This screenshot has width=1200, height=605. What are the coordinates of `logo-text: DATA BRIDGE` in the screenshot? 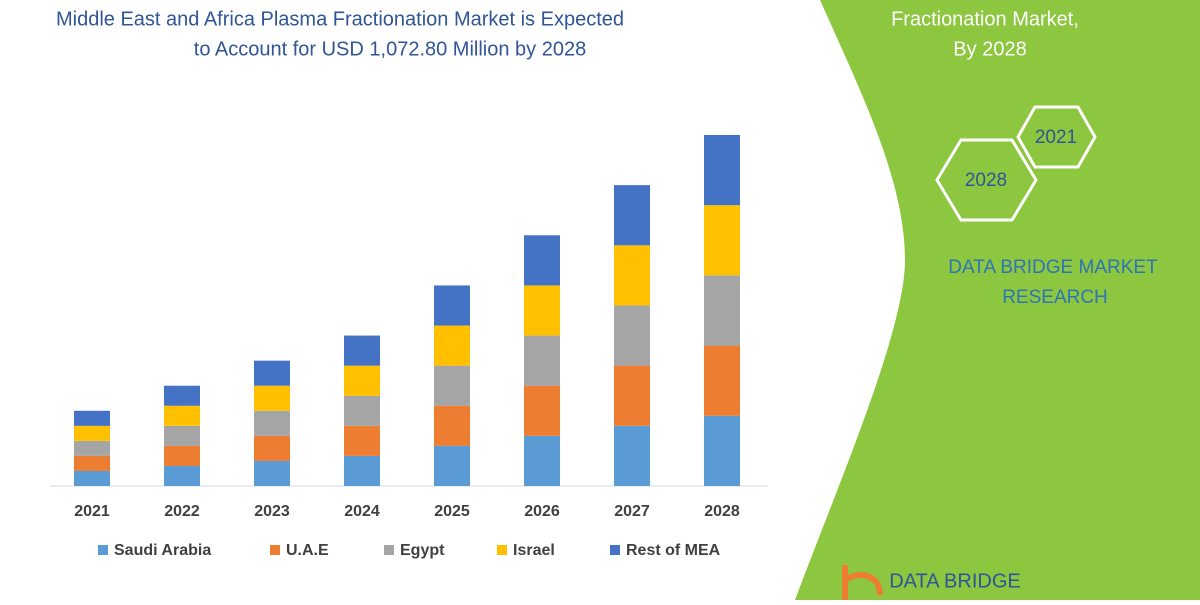 It's located at (955, 581).